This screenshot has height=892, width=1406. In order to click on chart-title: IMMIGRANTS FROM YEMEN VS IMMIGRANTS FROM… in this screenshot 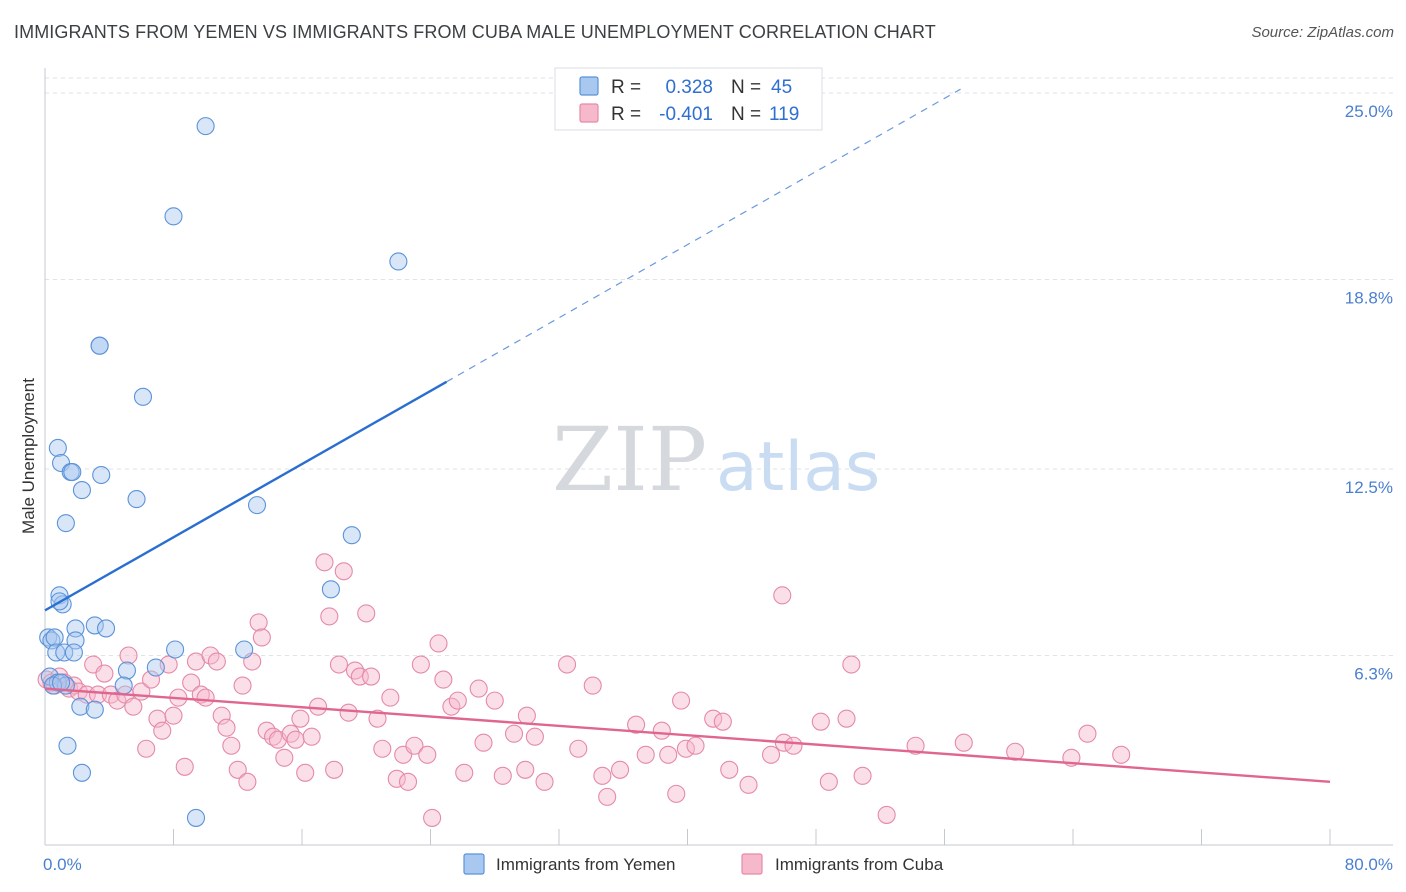, I will do `click(475, 32)`.